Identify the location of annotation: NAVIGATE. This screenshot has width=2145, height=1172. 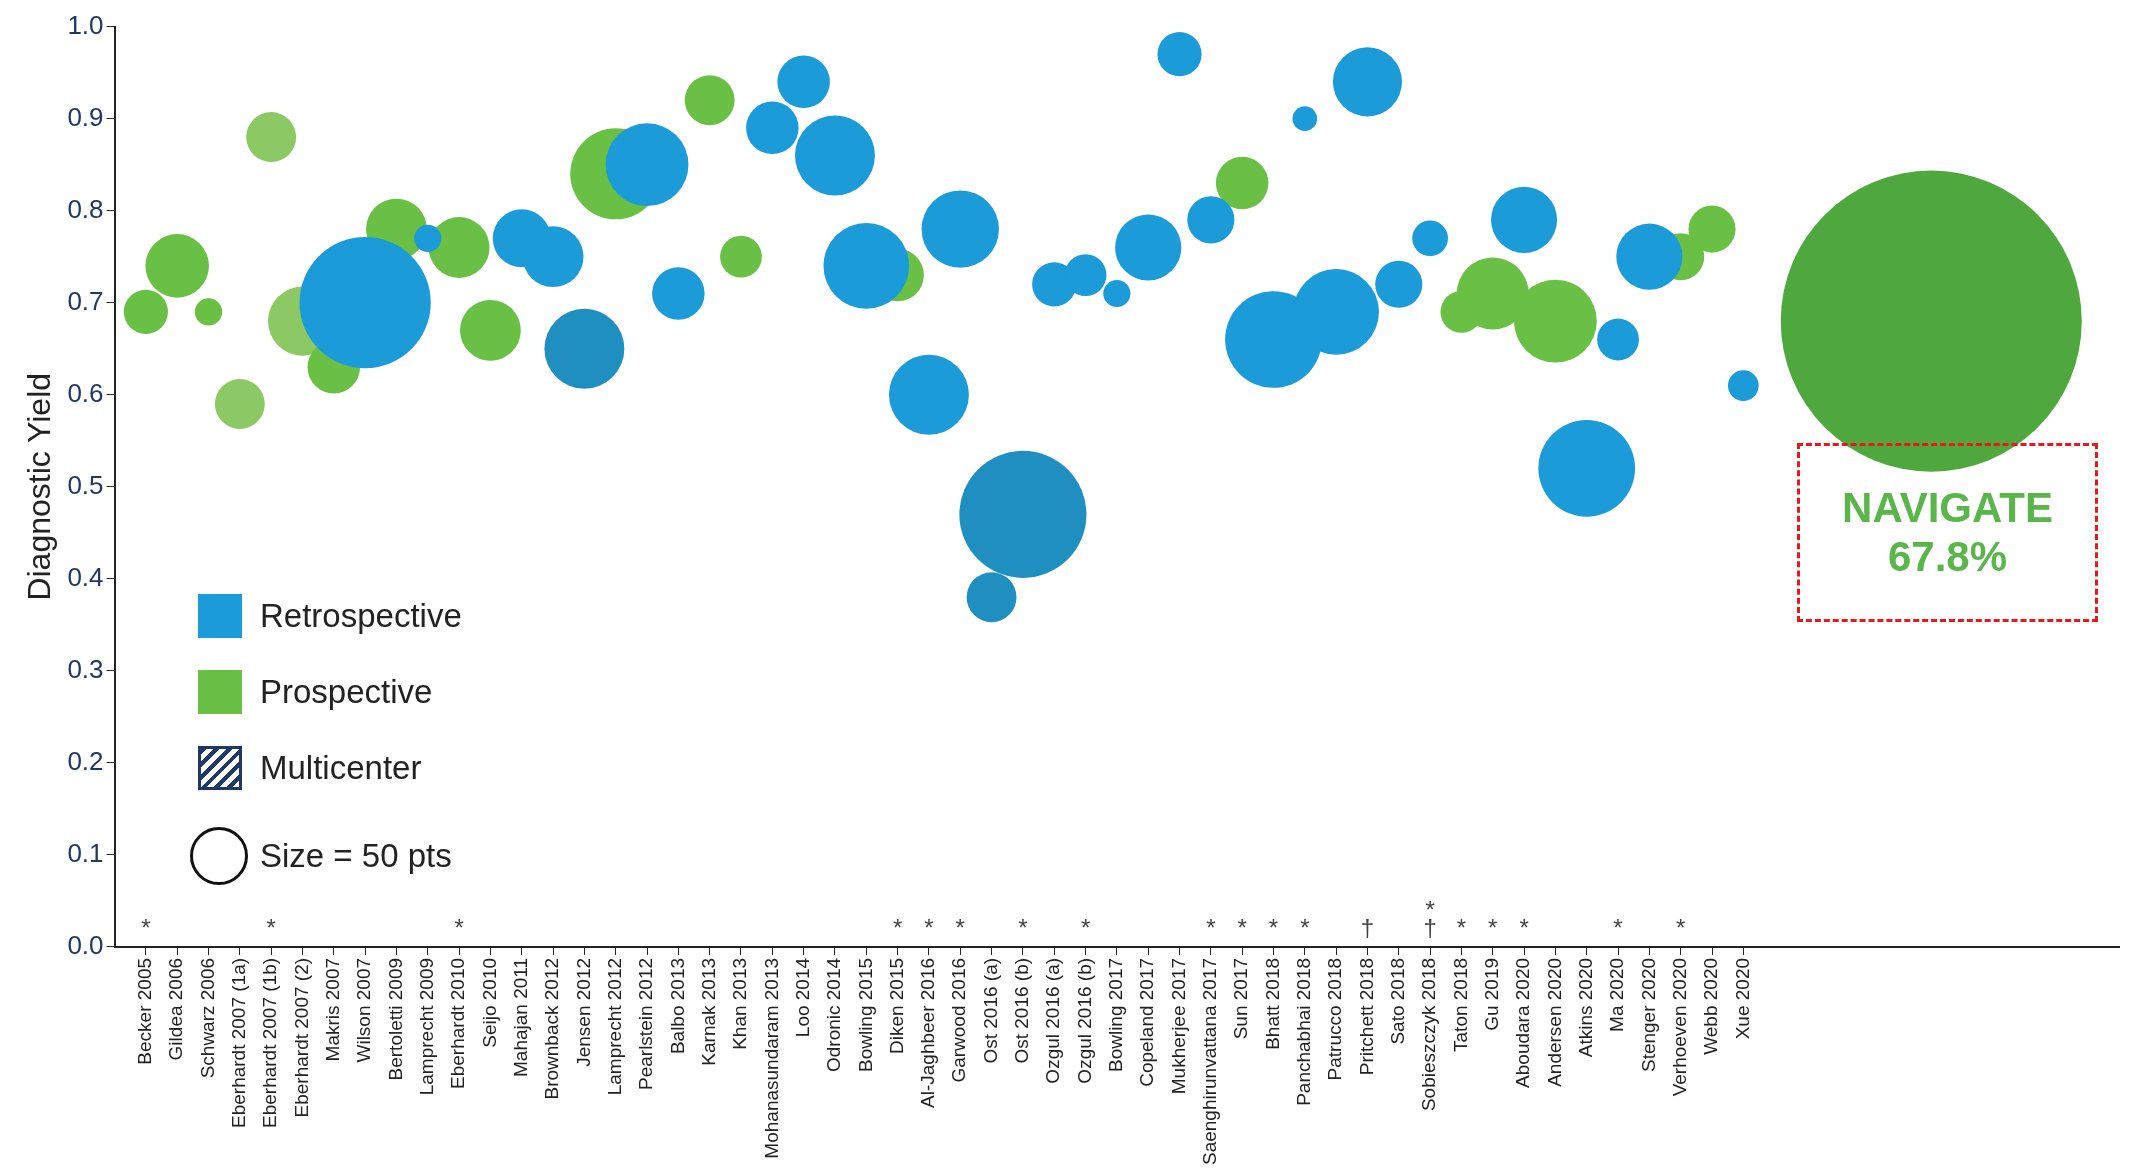
(1947, 508).